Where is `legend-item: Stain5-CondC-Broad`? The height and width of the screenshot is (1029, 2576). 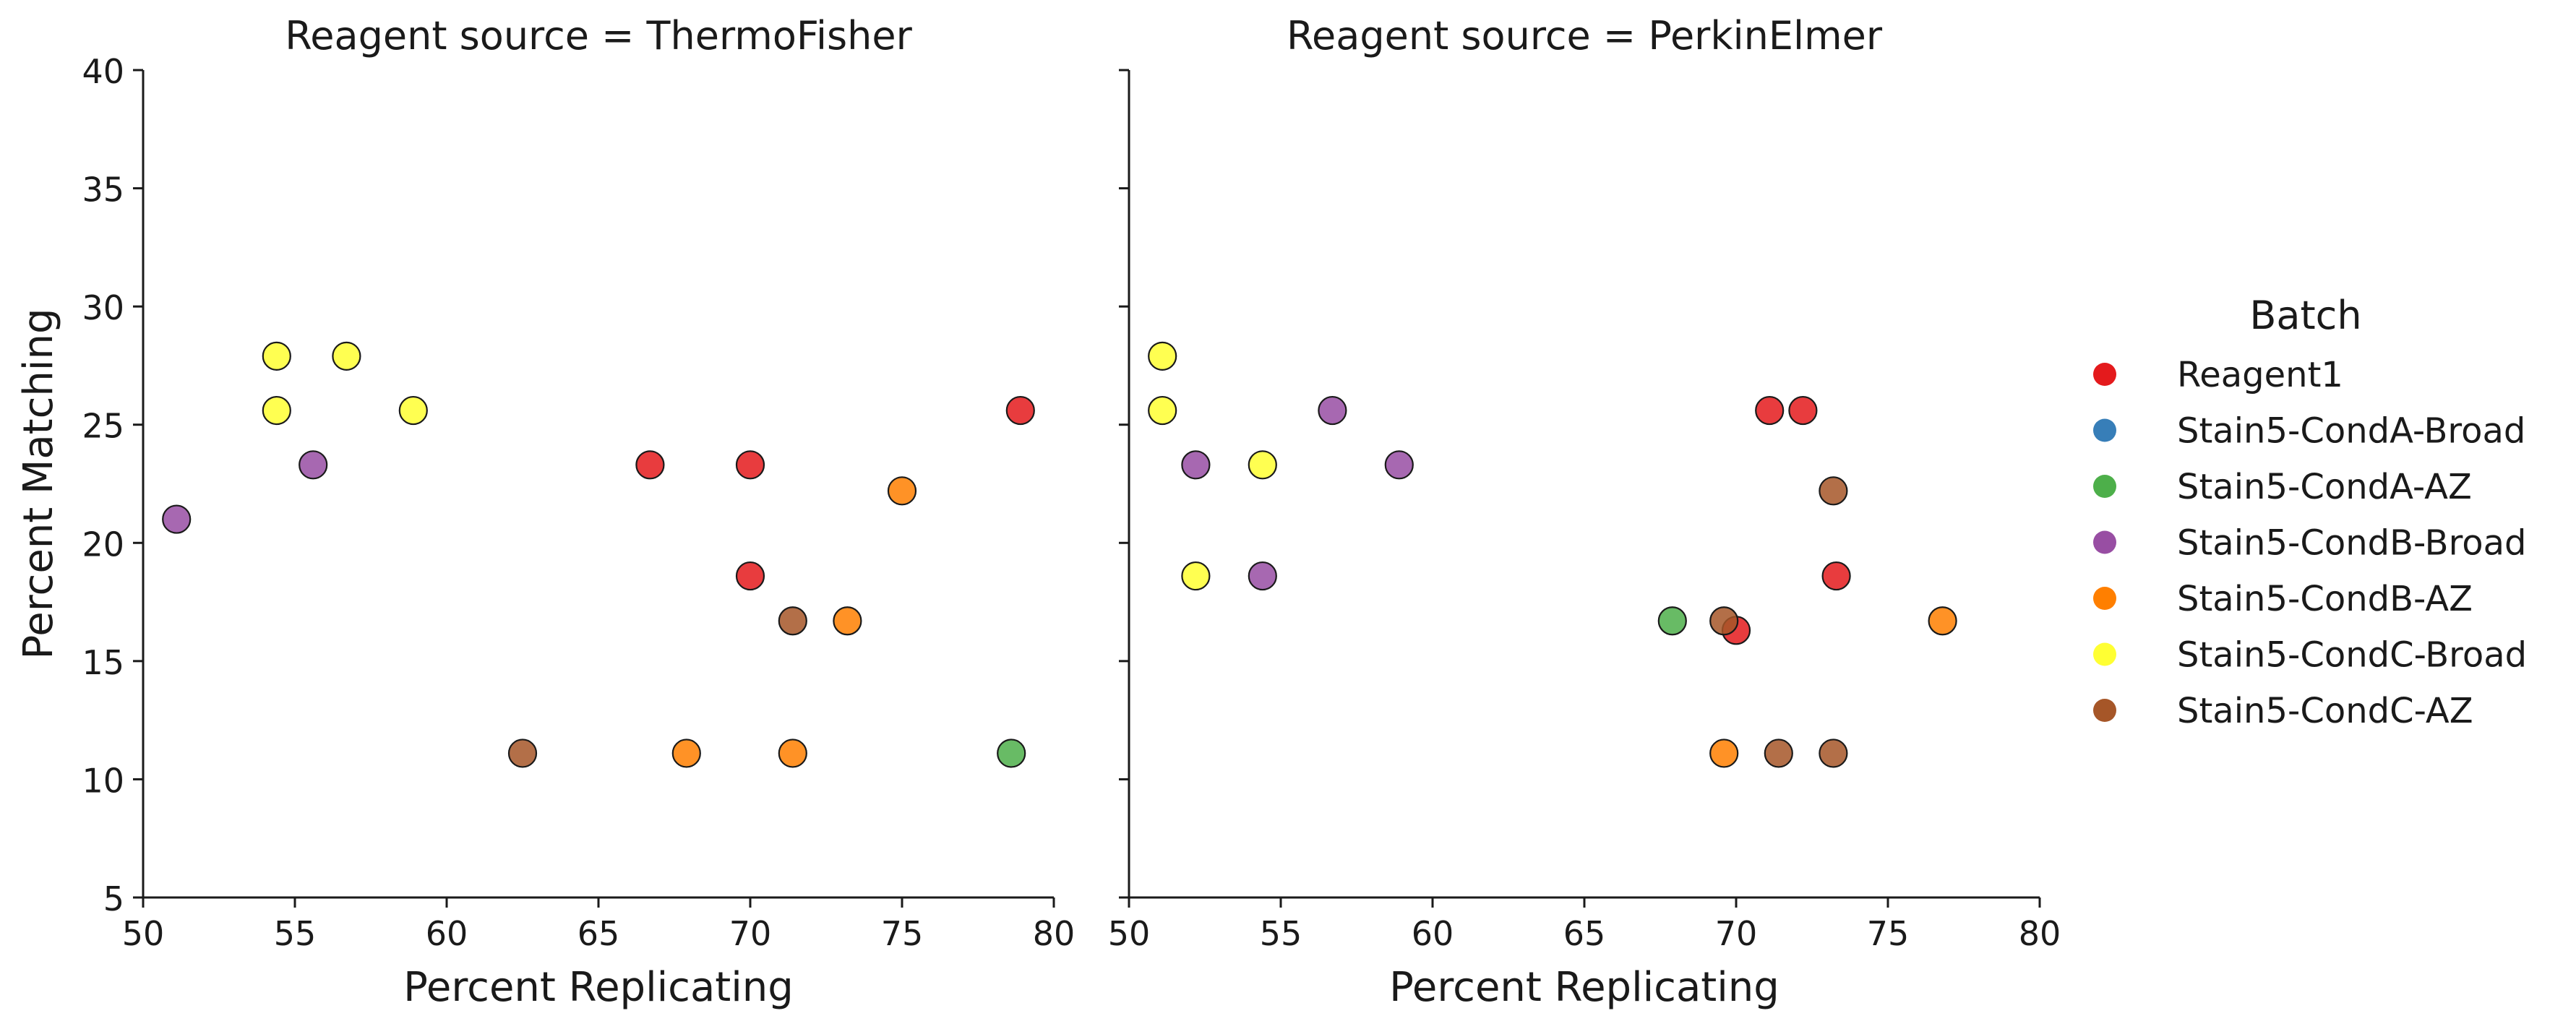 legend-item: Stain5-CondC-Broad is located at coordinates (2310, 655).